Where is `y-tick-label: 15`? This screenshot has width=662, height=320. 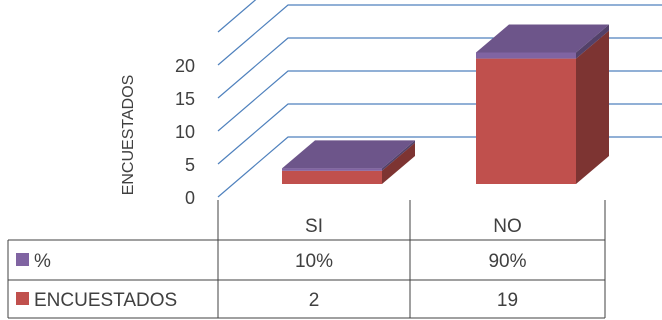 y-tick-label: 15 is located at coordinates (185, 99).